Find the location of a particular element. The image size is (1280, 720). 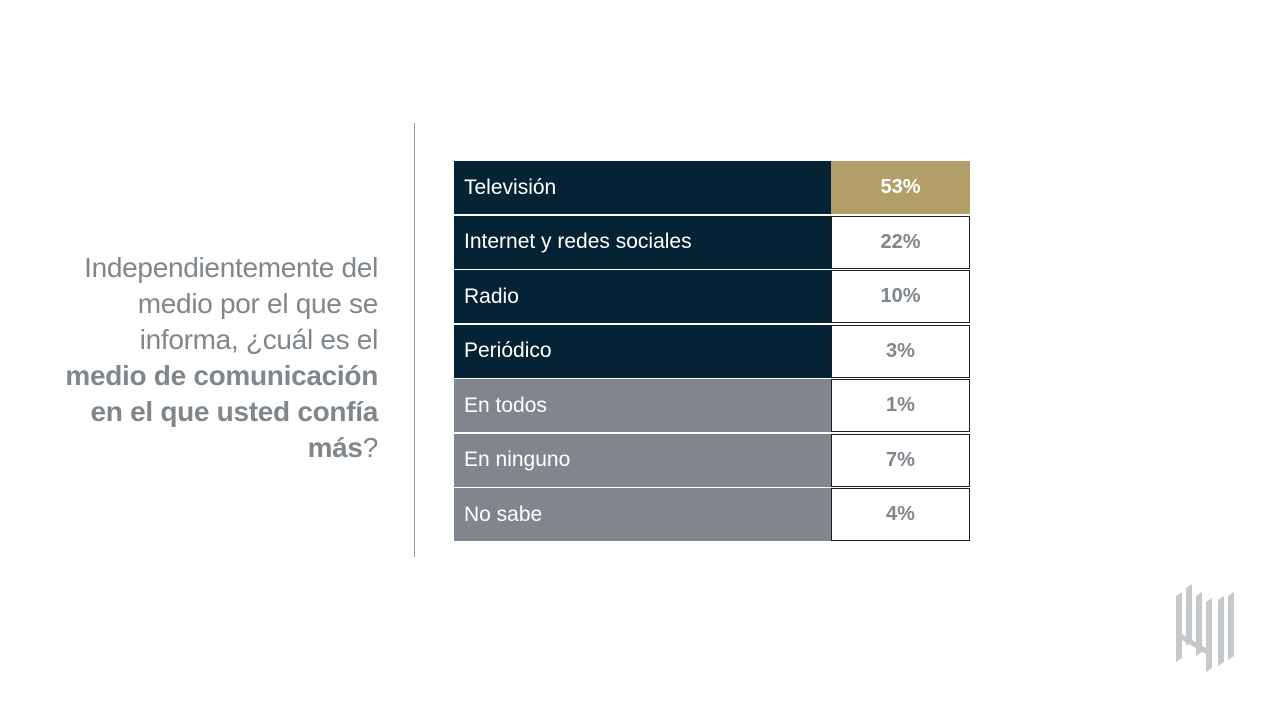

row-label: Radio is located at coordinates (642, 296).